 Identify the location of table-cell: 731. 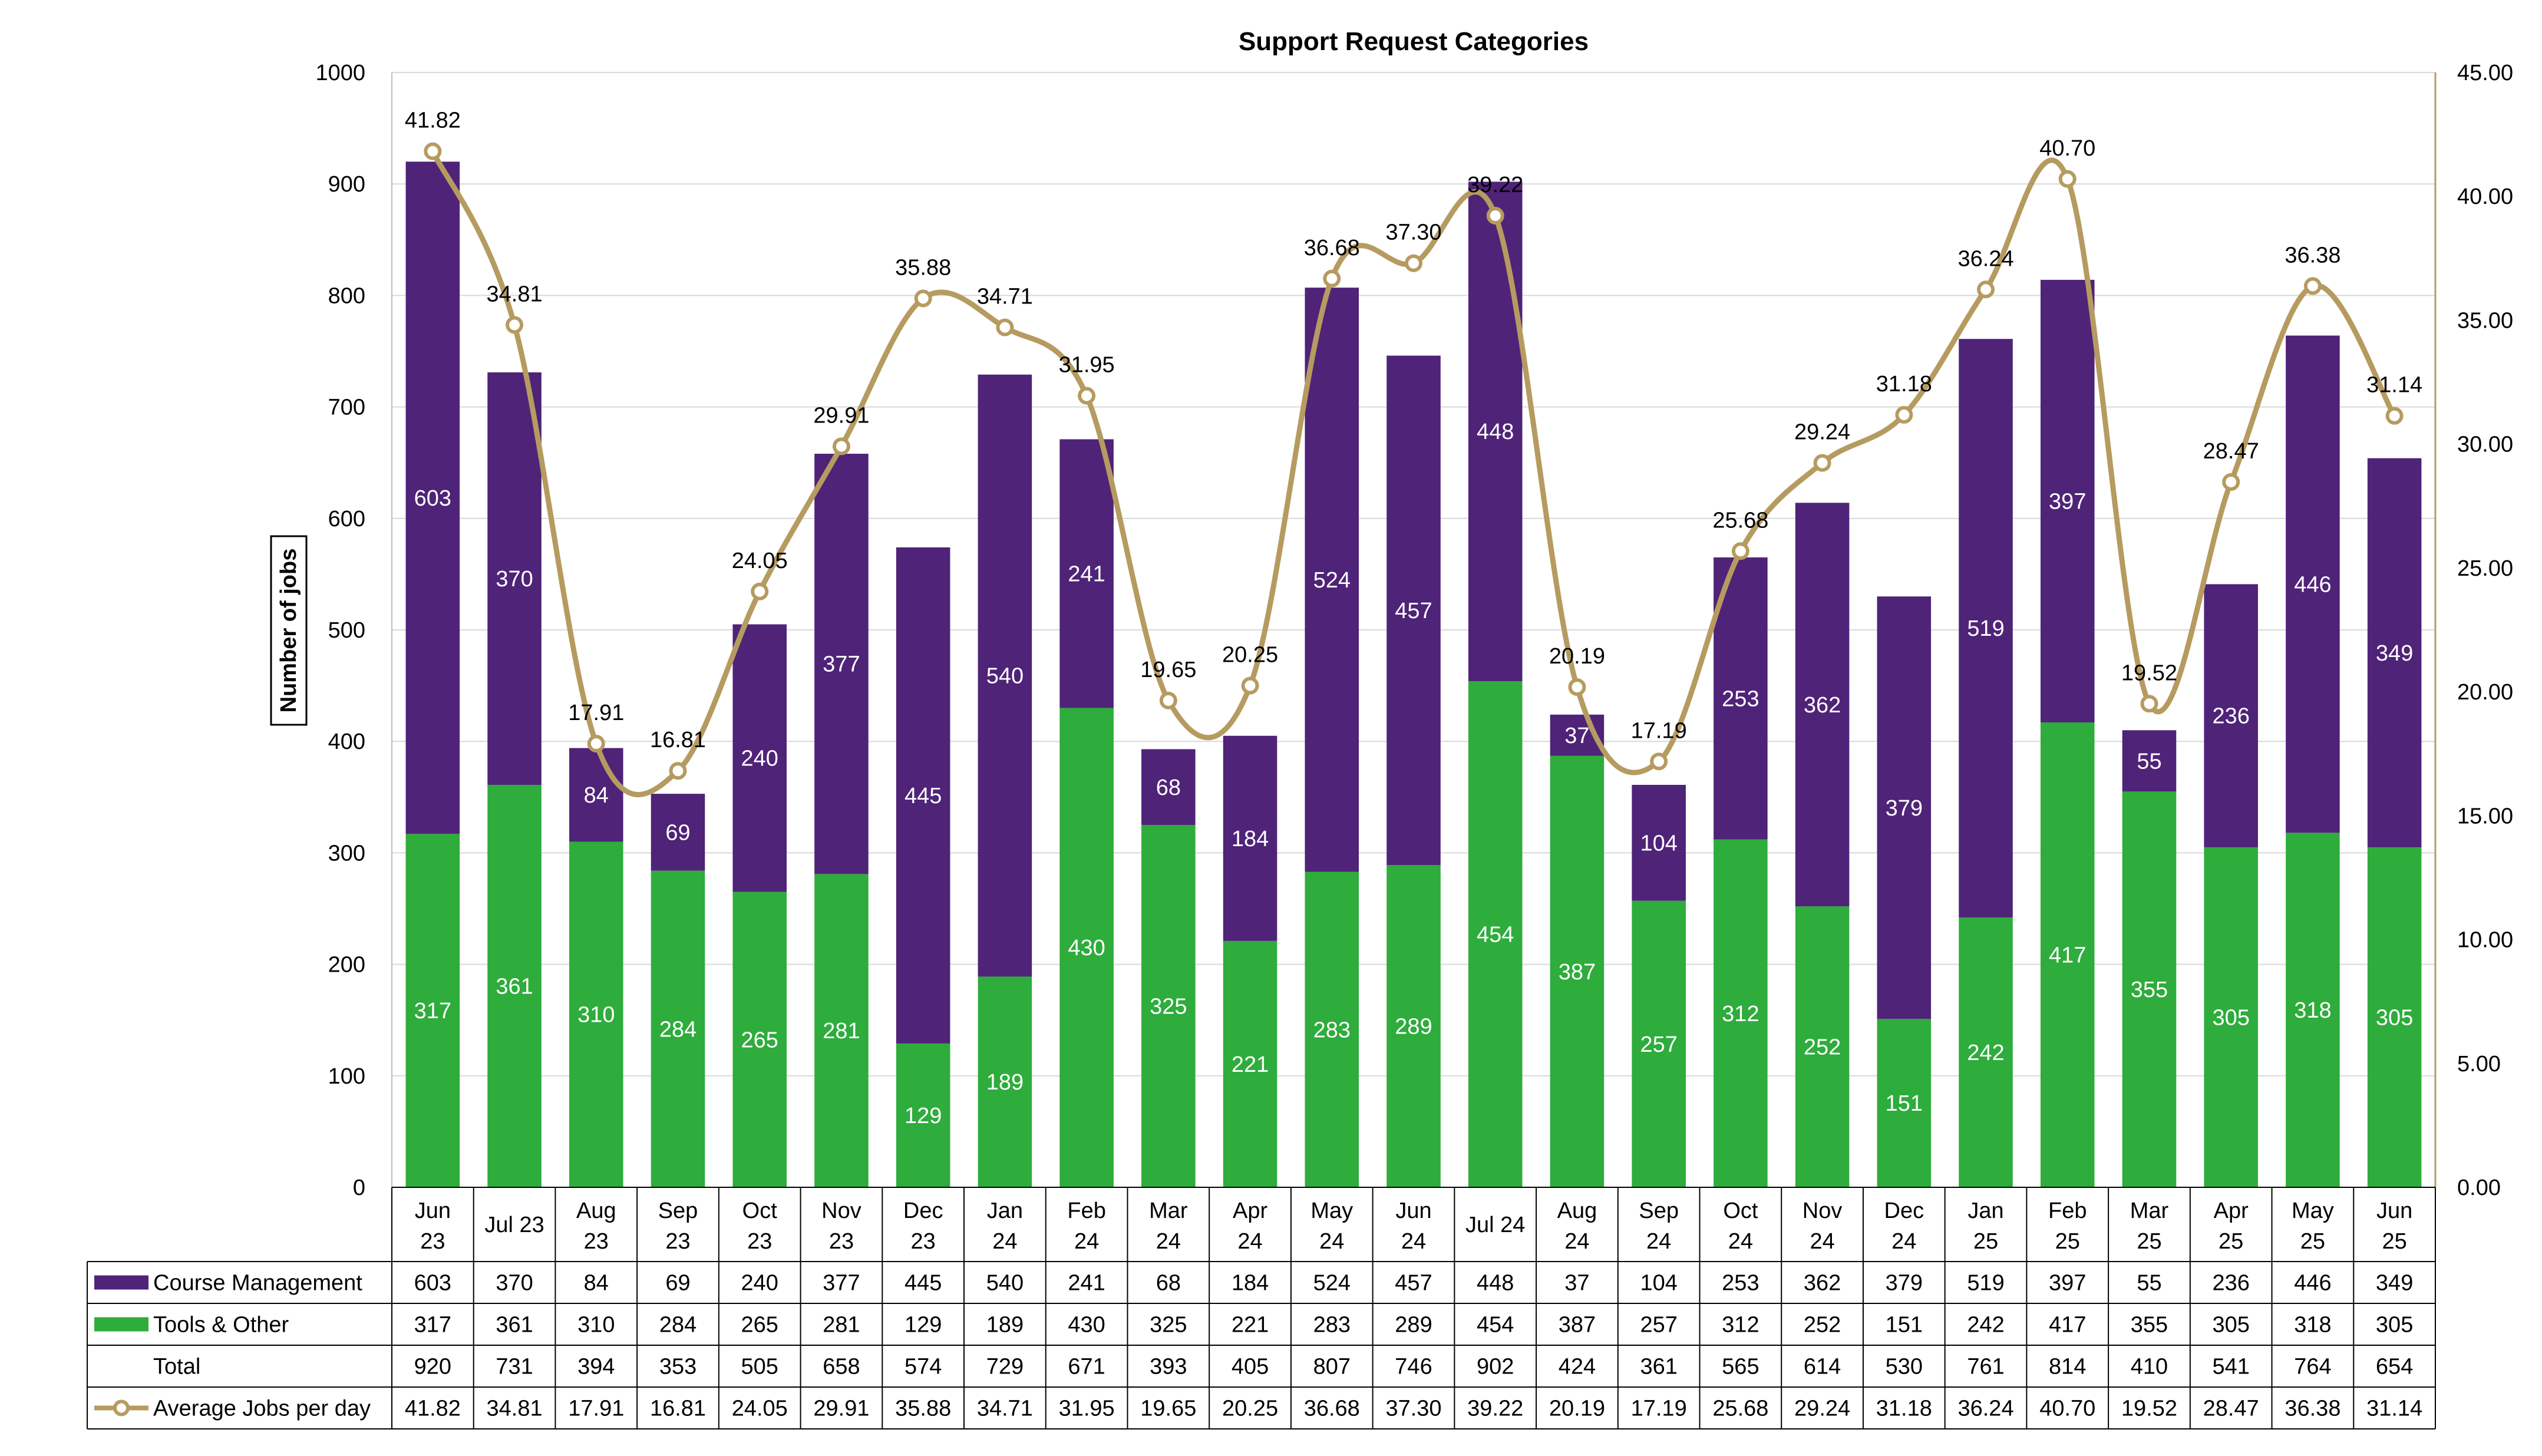
(514, 1367).